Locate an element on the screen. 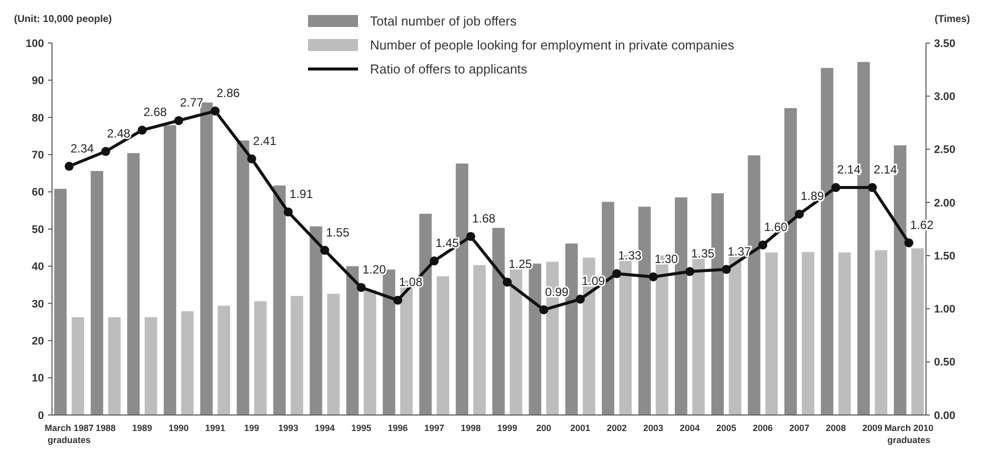  x-tick-label: 2004 is located at coordinates (690, 428).